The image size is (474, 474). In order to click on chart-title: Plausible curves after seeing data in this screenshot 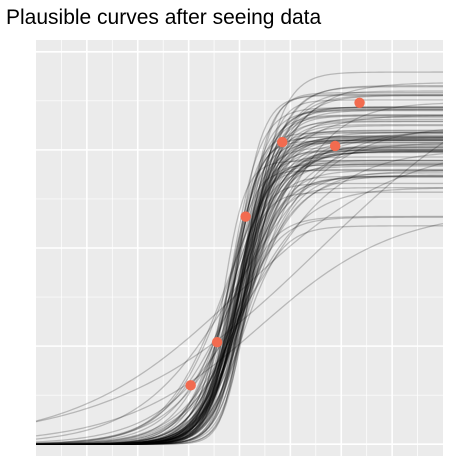, I will do `click(164, 17)`.